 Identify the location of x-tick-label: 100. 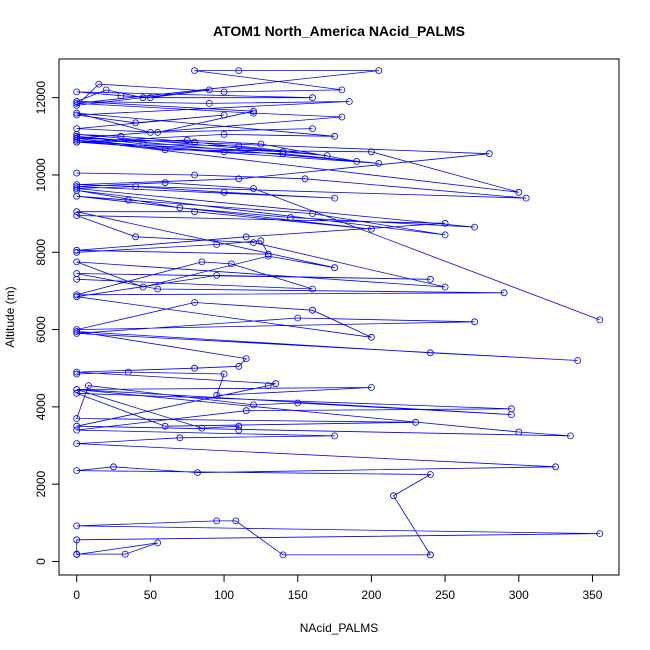
(224, 595).